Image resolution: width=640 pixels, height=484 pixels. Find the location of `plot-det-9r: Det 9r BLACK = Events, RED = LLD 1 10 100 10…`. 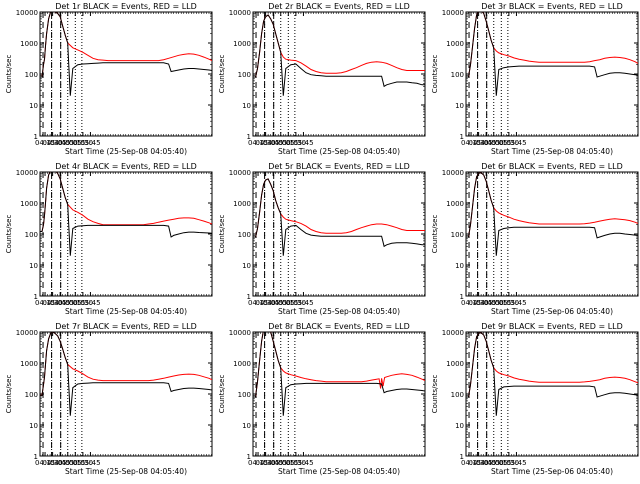

plot-det-9r: Det 9r BLACK = Events, RED = LLD 1 10 100 10… is located at coordinates (535, 399).